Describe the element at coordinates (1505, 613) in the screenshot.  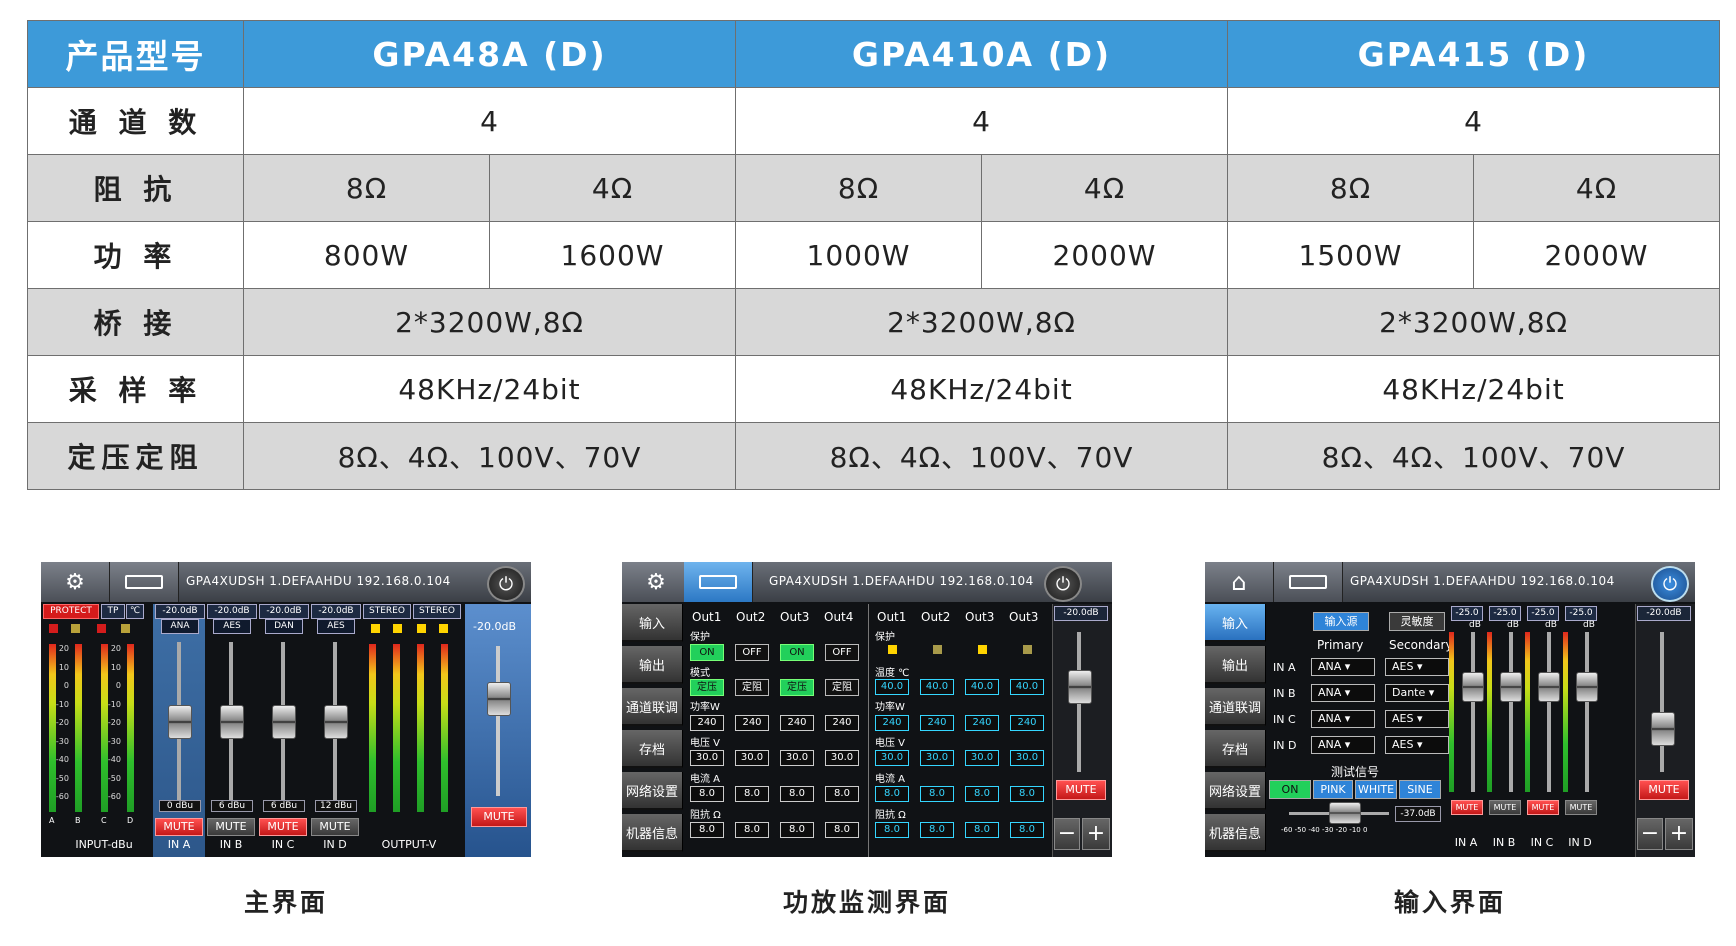
I see `channel-db: -25.0` at that location.